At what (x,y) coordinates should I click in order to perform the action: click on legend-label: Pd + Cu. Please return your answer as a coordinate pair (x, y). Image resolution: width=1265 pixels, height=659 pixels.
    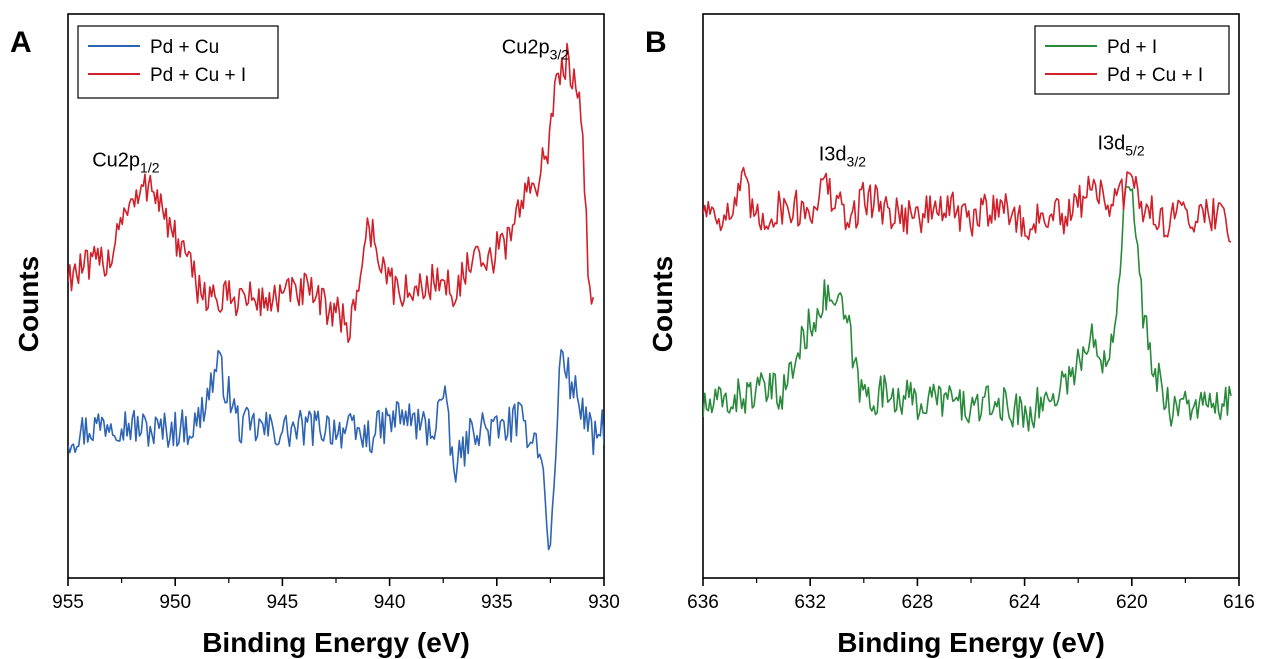
    Looking at the image, I should click on (184, 47).